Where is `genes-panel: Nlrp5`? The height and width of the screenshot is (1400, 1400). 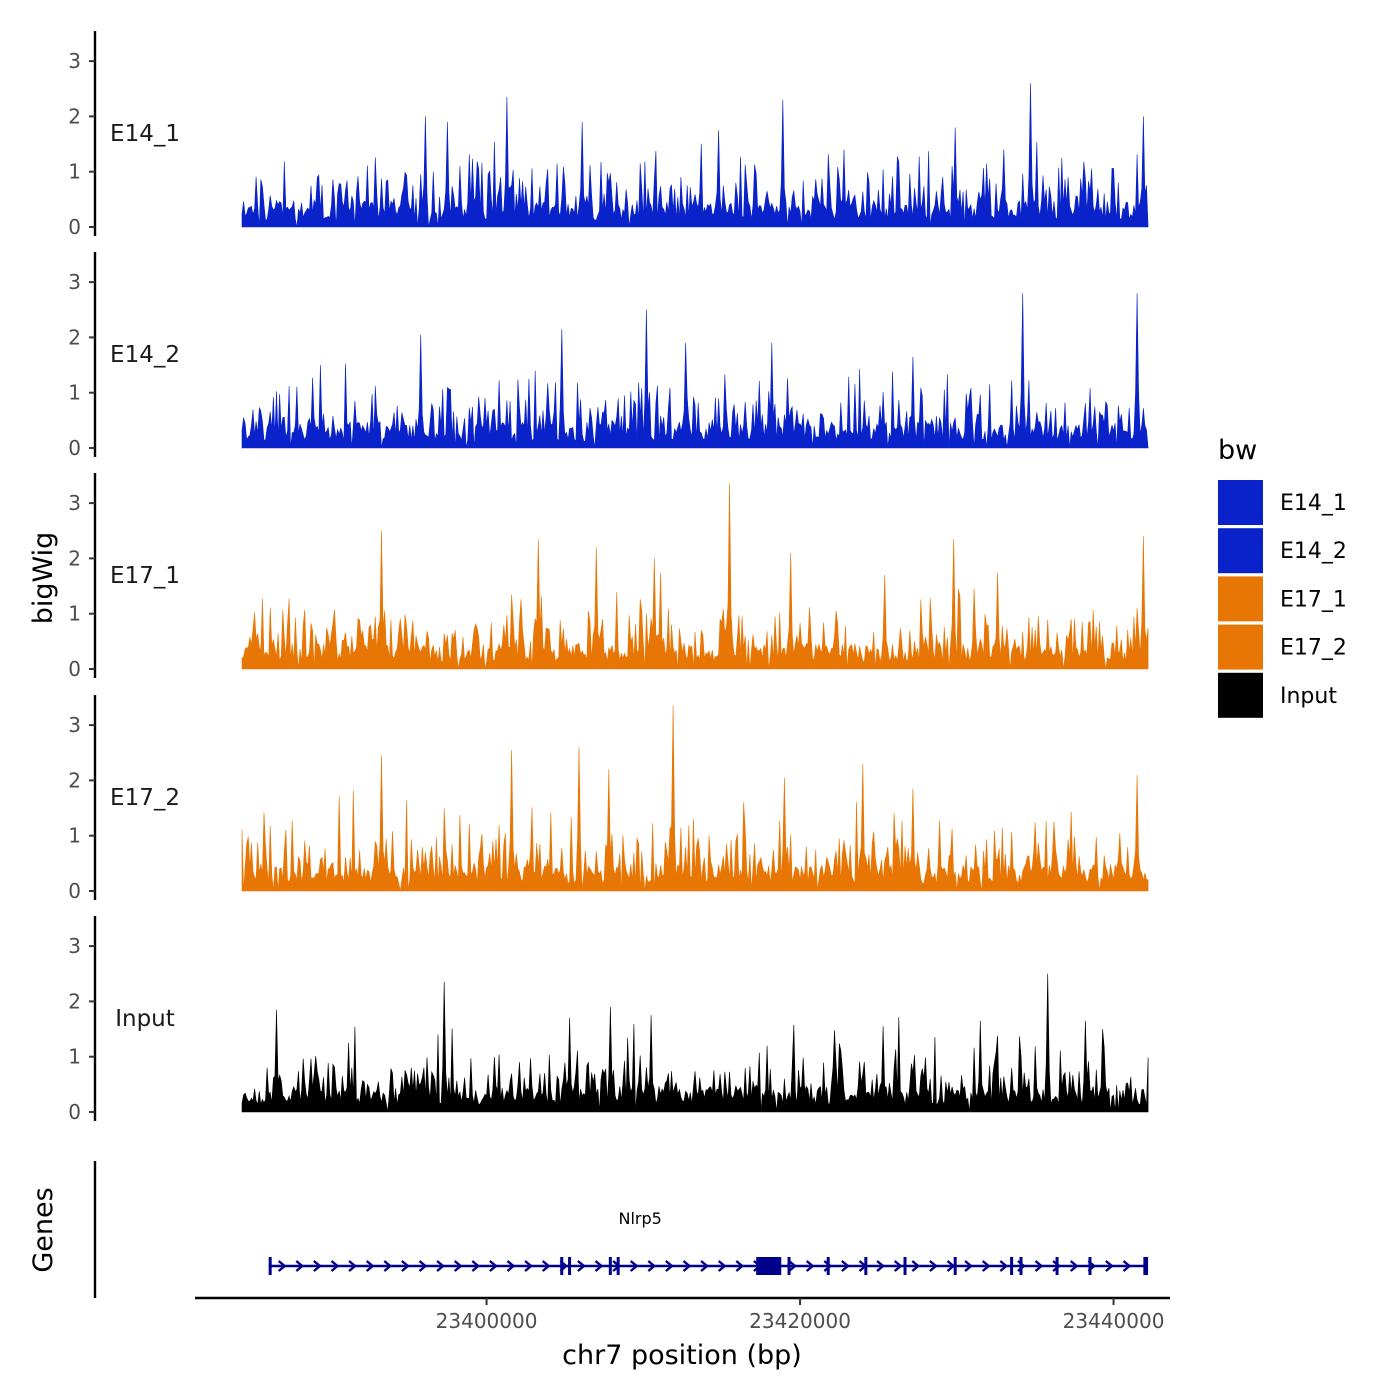 genes-panel: Nlrp5 is located at coordinates (621, 1229).